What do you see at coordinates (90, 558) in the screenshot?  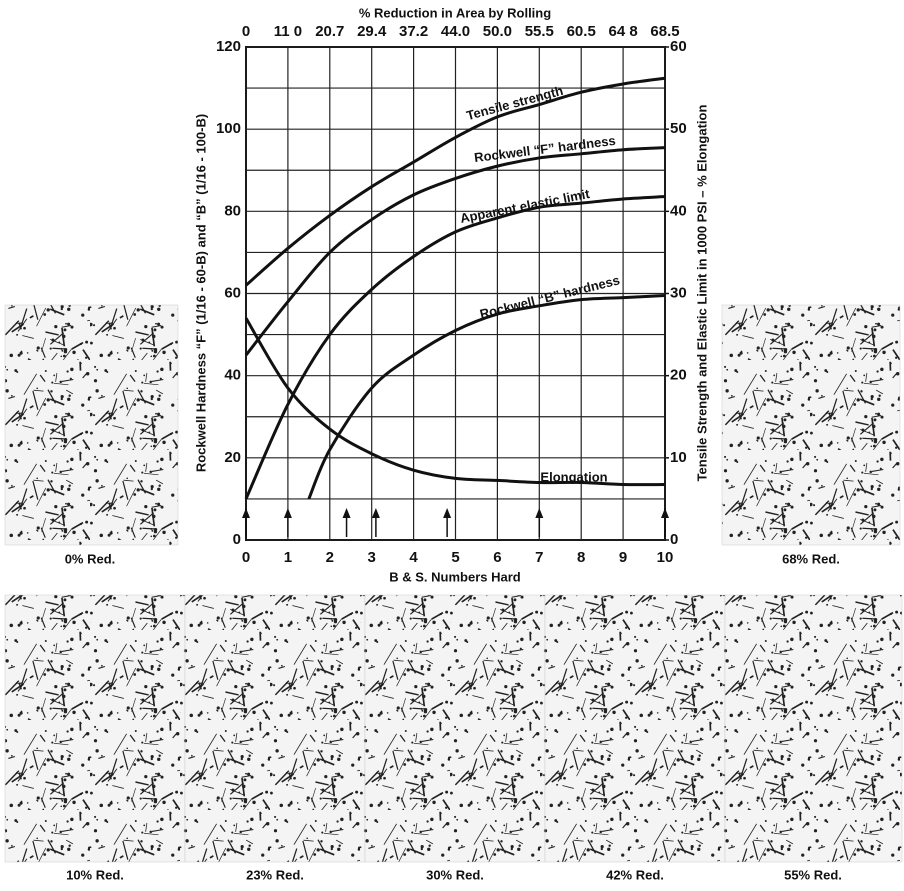 I see `micrograph-caption: 0% Red.` at bounding box center [90, 558].